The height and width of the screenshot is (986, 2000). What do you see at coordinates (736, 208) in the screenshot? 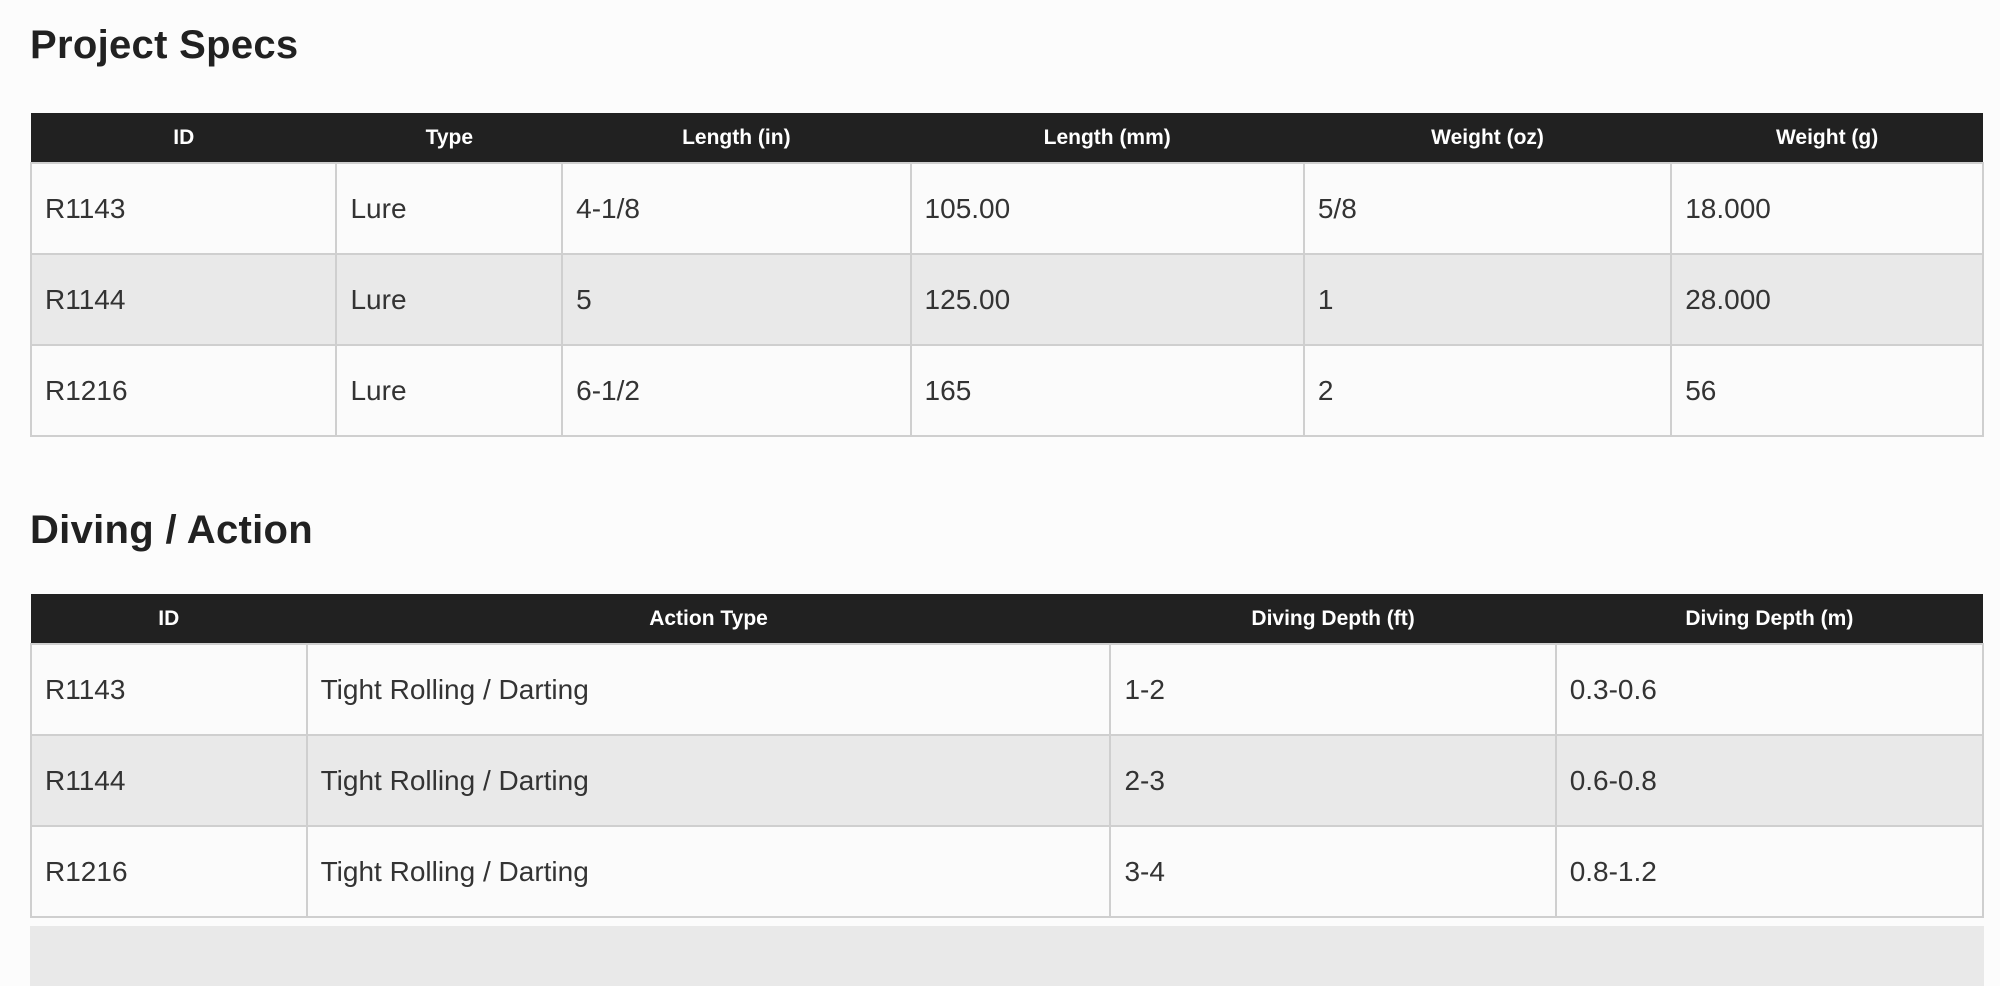
I see `table-cell: 4-1/8` at bounding box center [736, 208].